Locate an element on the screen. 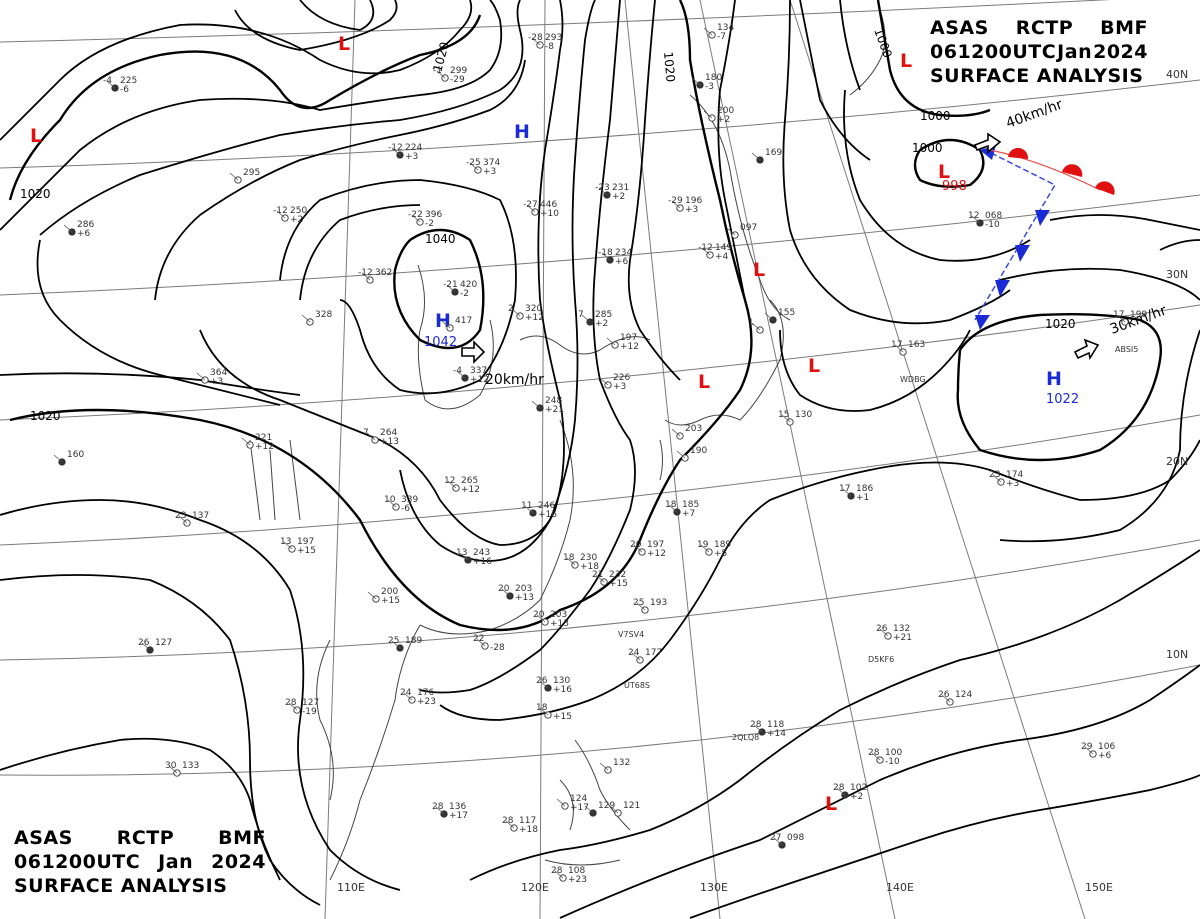  station-temperature: 24 is located at coordinates (406, 693).